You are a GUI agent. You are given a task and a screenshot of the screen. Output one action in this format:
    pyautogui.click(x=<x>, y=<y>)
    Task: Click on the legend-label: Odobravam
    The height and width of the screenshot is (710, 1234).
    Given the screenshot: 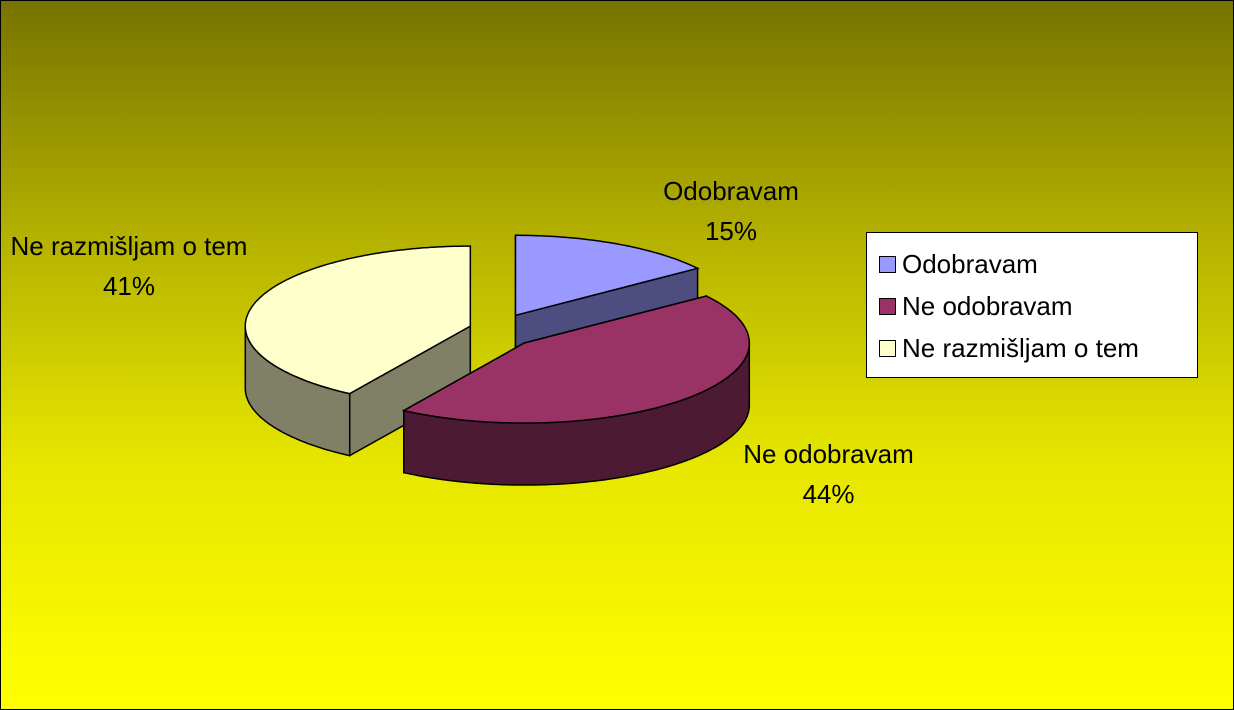 What is the action you would take?
    pyautogui.click(x=970, y=263)
    